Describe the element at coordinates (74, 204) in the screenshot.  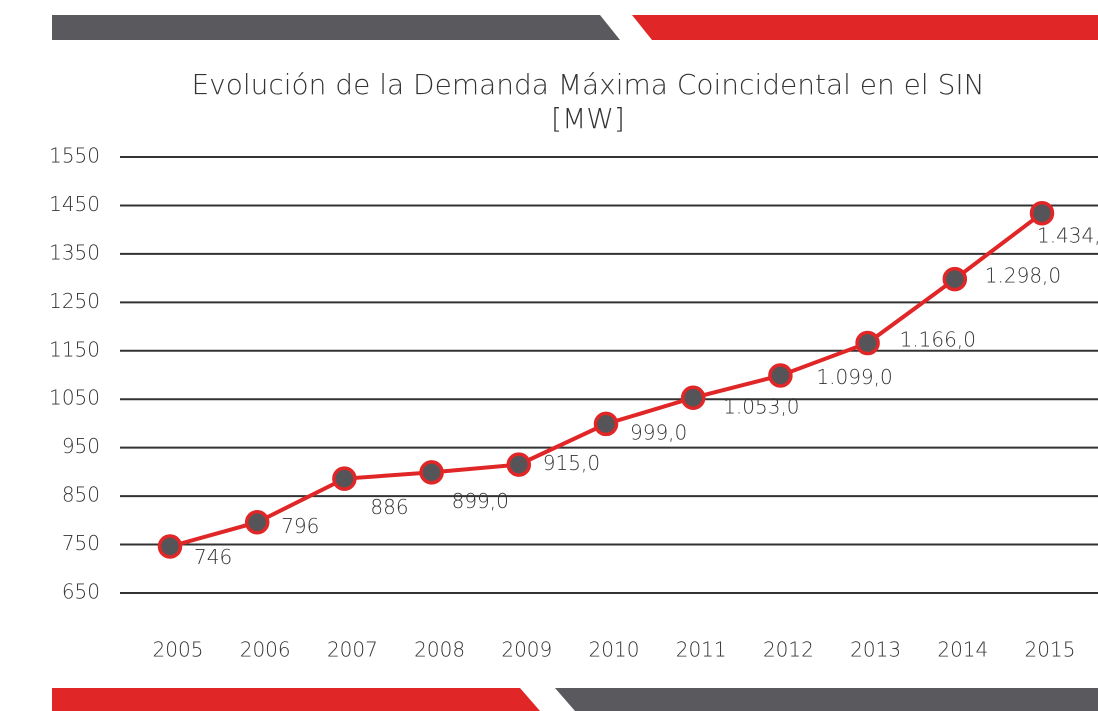
I see `y-tick-label: 1450` at that location.